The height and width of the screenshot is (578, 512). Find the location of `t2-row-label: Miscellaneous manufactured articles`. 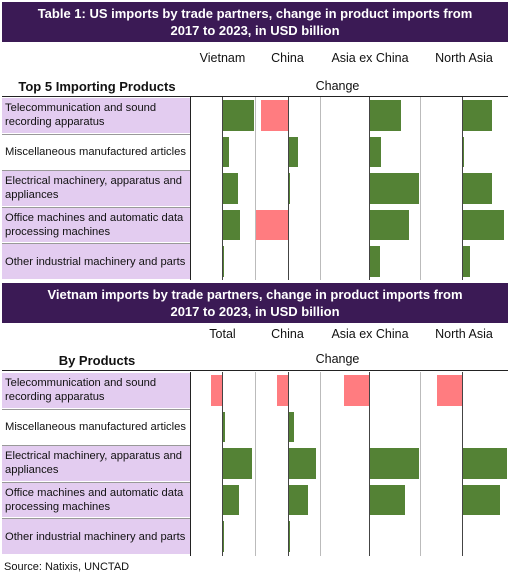

t2-row-label: Miscellaneous manufactured articles is located at coordinates (96, 427).